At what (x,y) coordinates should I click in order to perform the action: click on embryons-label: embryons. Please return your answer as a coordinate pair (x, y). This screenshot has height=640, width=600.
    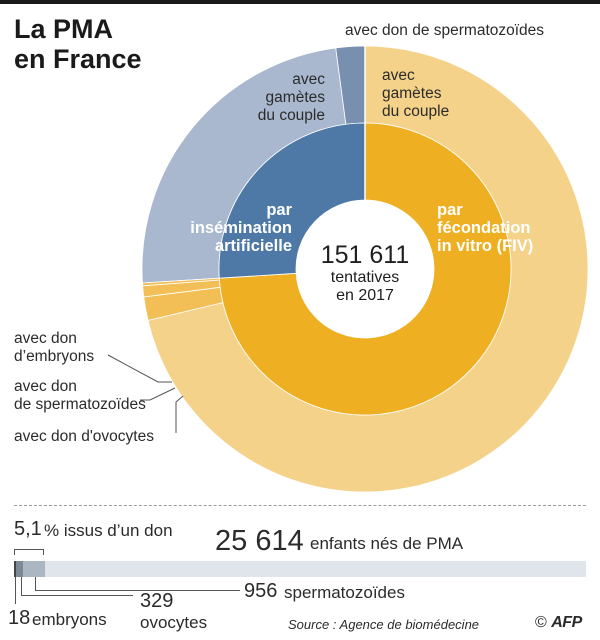
    Looking at the image, I should click on (69, 619).